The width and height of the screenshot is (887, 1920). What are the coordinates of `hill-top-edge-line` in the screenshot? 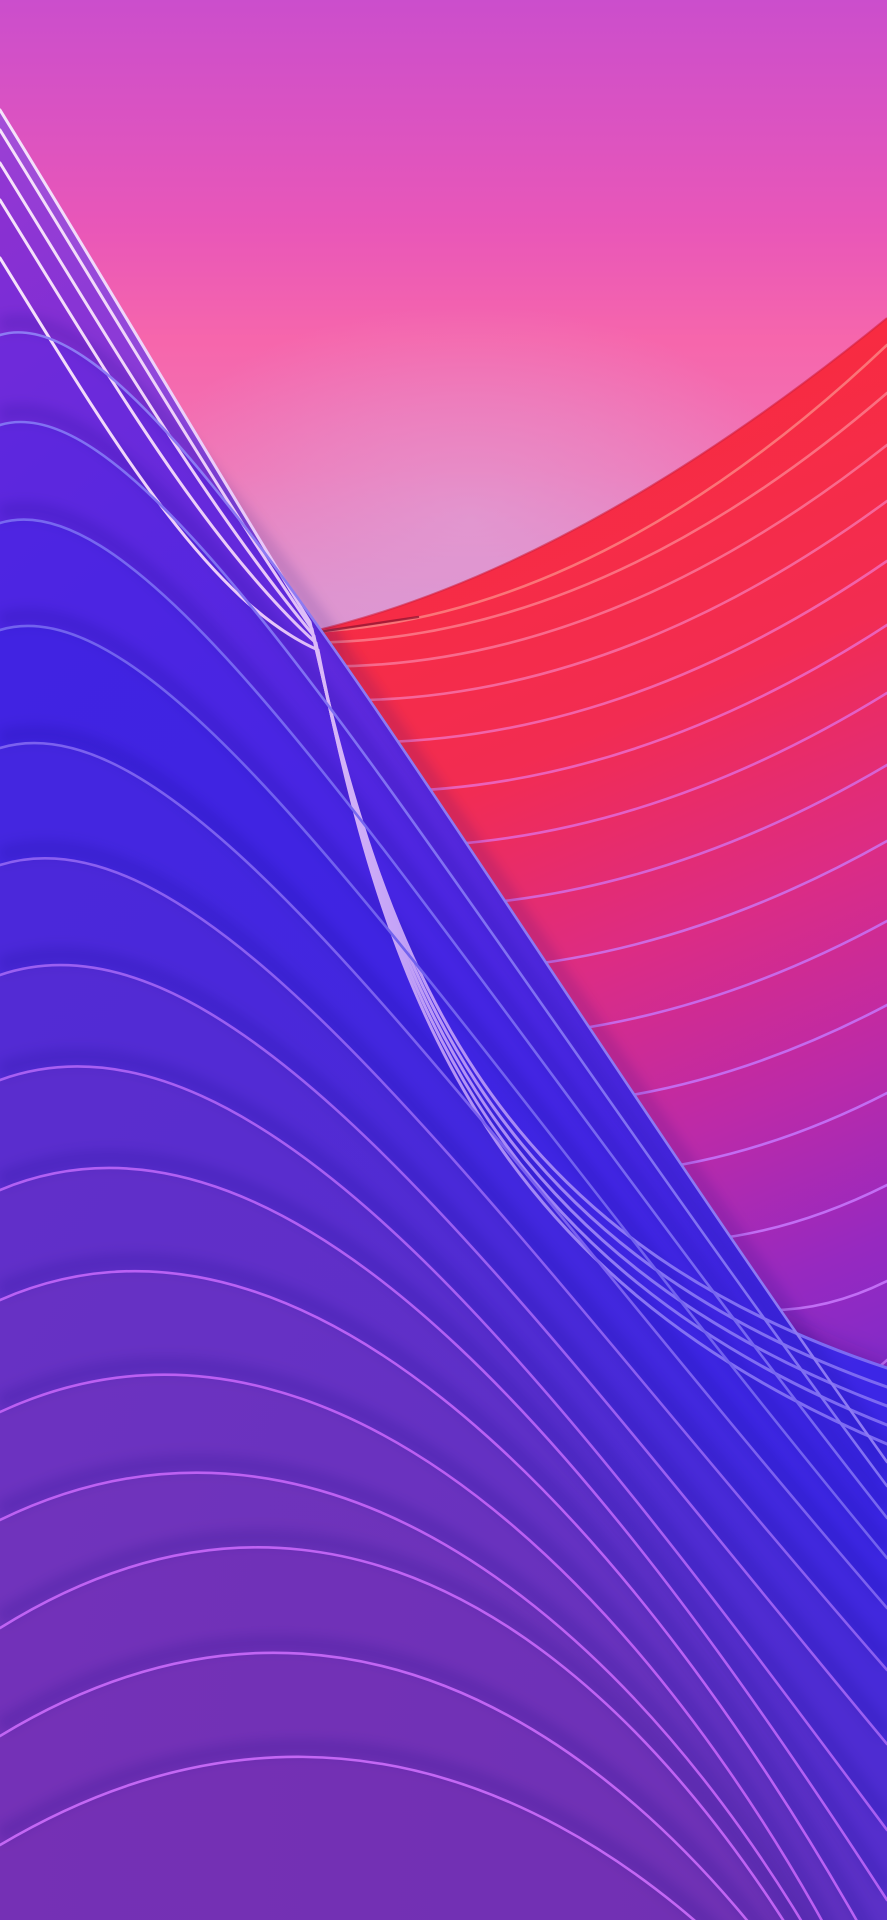 It's located at (598, 475).